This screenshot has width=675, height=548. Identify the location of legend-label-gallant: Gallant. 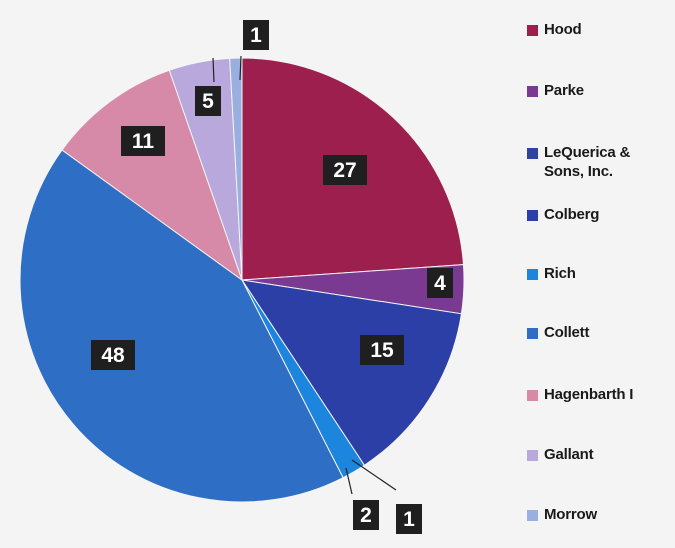
(569, 454).